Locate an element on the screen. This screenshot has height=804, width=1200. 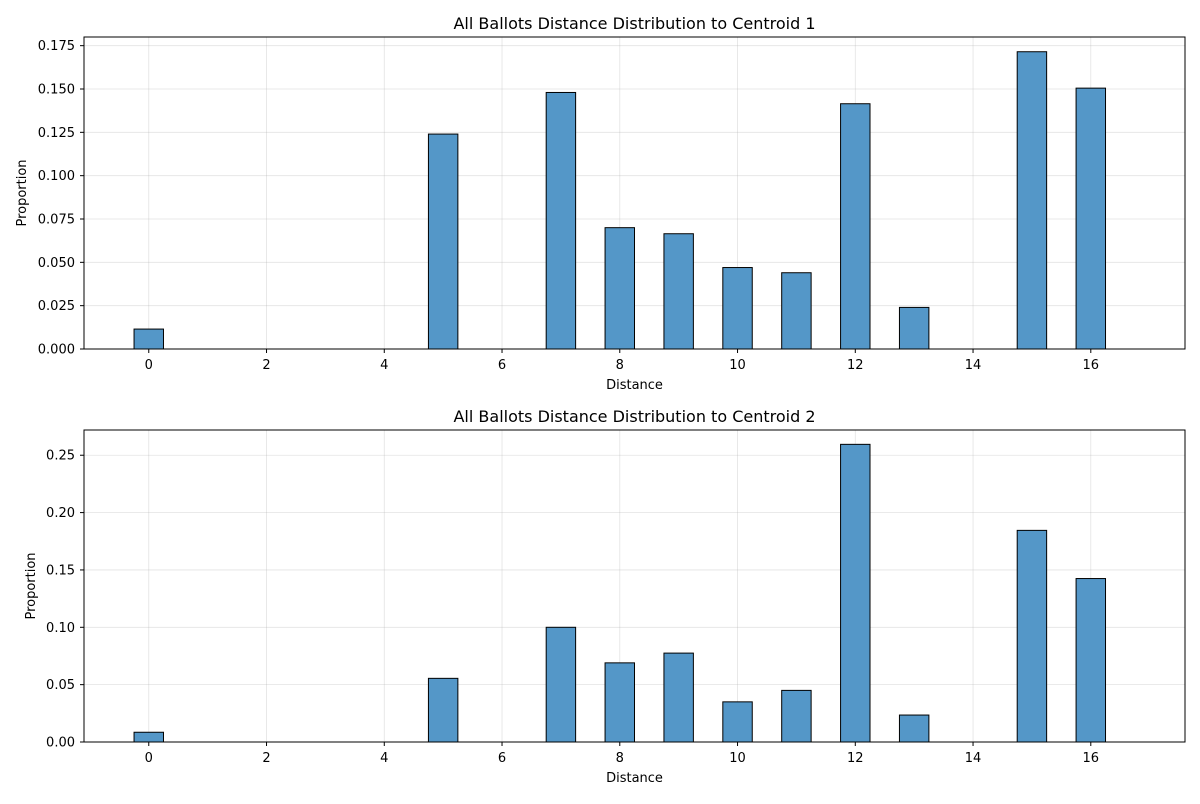
y-tick-label: 0.00 is located at coordinates (60, 743).